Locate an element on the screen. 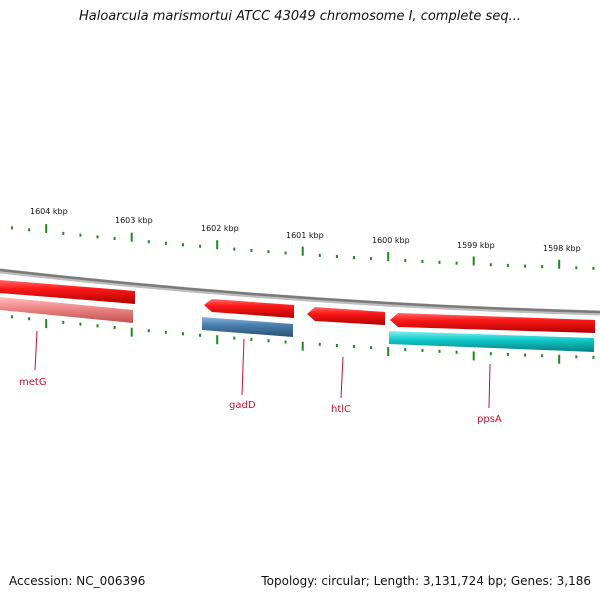 The width and height of the screenshot is (600, 600). kbp-label-1604: 1604 kbp is located at coordinates (49, 211).